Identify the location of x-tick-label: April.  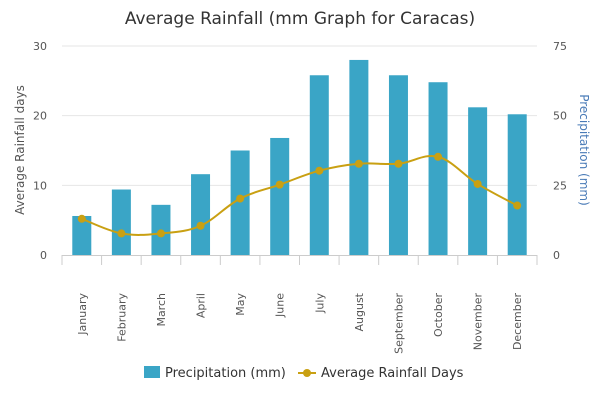
(201, 305).